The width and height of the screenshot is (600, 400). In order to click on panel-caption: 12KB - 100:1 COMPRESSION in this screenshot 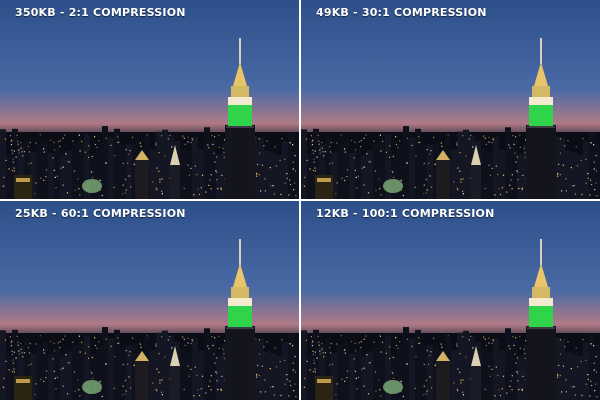, I will do `click(405, 213)`.